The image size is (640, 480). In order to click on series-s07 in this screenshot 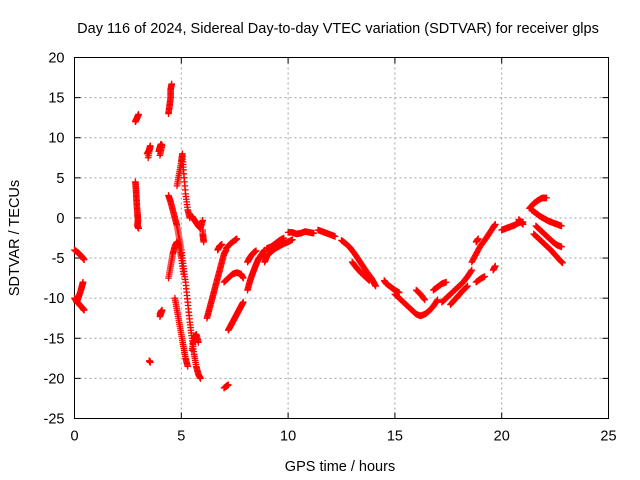, I will do `click(149, 361)`.